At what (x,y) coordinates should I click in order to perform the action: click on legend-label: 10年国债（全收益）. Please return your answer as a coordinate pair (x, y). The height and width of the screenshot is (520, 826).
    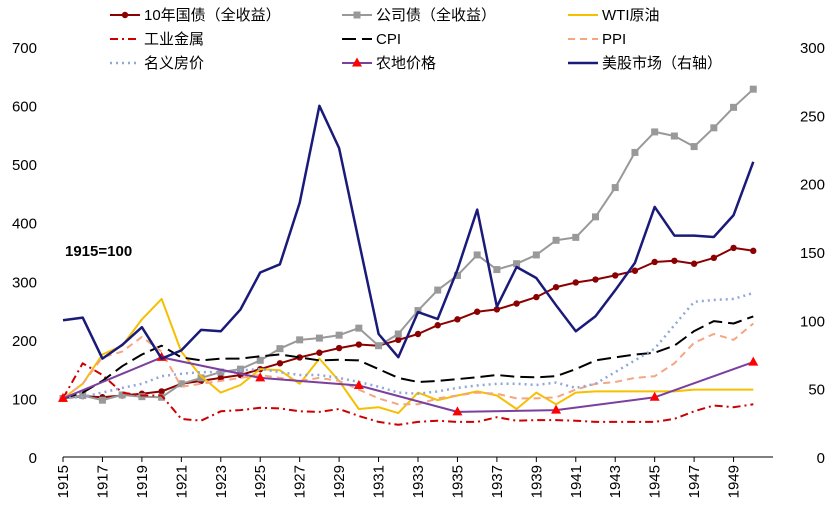
    Looking at the image, I should click on (212, 15).